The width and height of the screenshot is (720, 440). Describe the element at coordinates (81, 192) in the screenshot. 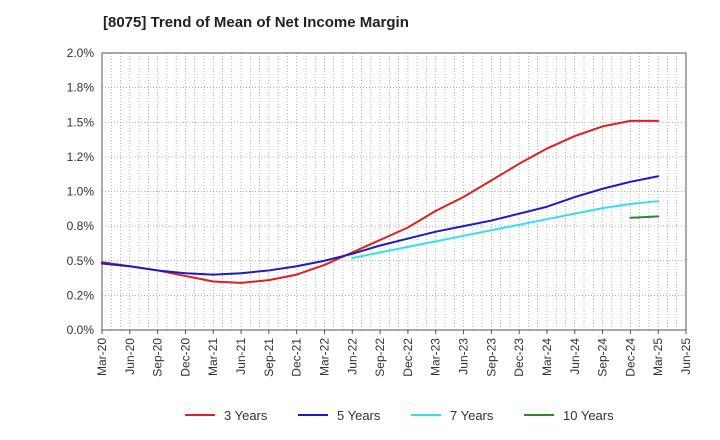

I see `y-tick-label: 1.0%` at that location.